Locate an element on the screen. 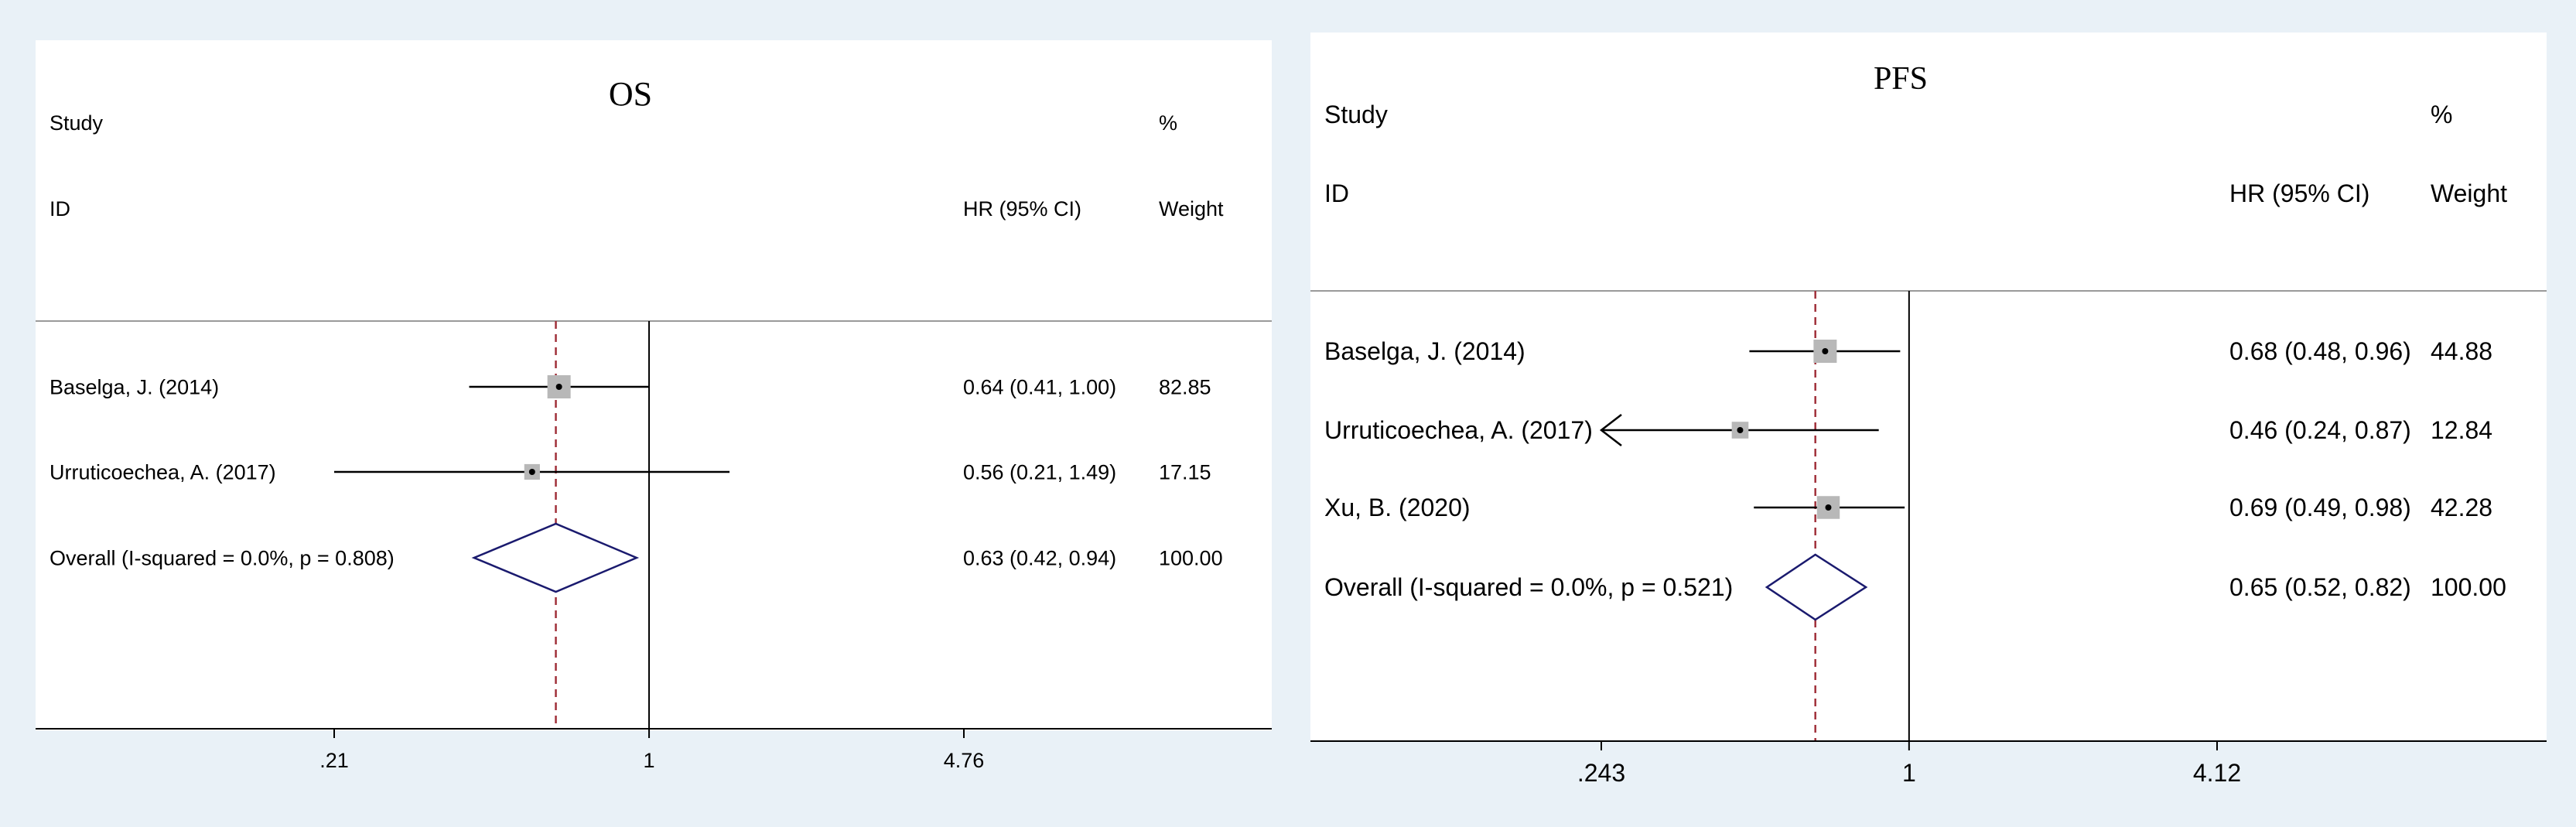 Image resolution: width=2576 pixels, height=827 pixels. x-tick-label: .21 is located at coordinates (334, 761).